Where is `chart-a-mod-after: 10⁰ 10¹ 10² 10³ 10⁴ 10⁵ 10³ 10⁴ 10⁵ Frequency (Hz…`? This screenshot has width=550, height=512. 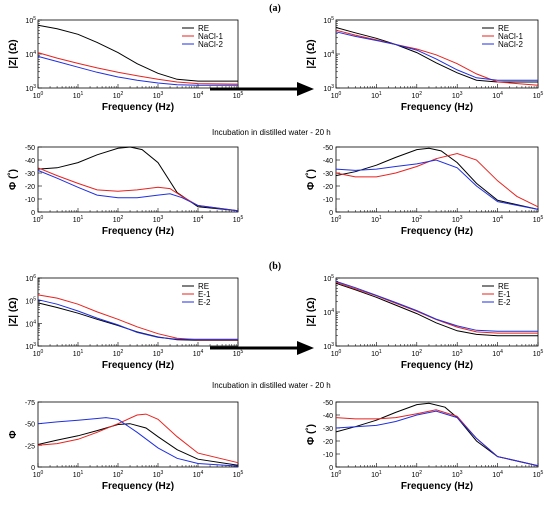
chart-a-mod-after: 10⁰ 10¹ 10² 10³ 10⁴ 10⁵ 10³ 10⁴ 10⁵ Frequency (Hz… is located at coordinates (425, 64).